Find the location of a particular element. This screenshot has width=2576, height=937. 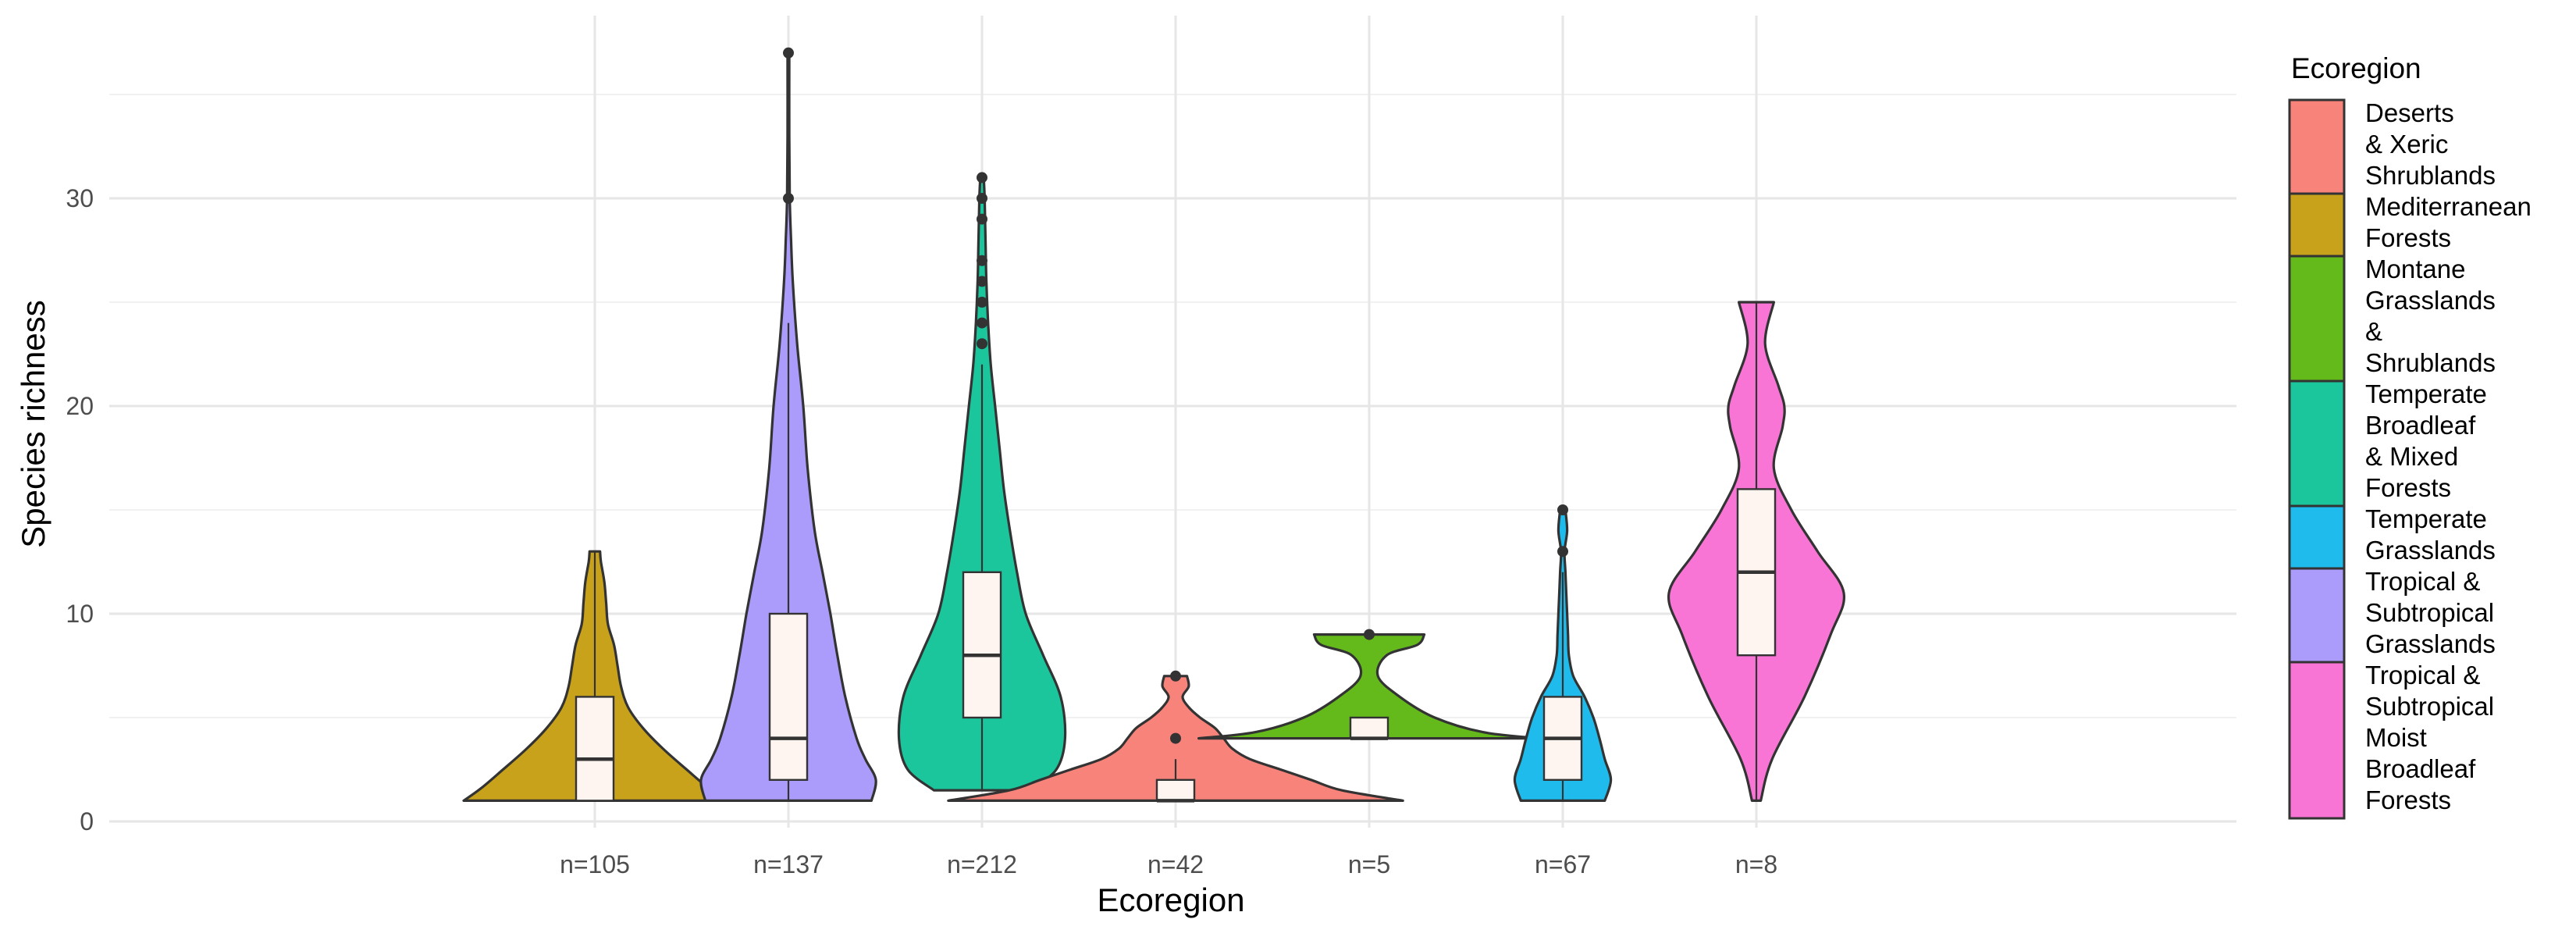

boxplot-temperate-grasslands is located at coordinates (1562, 652).